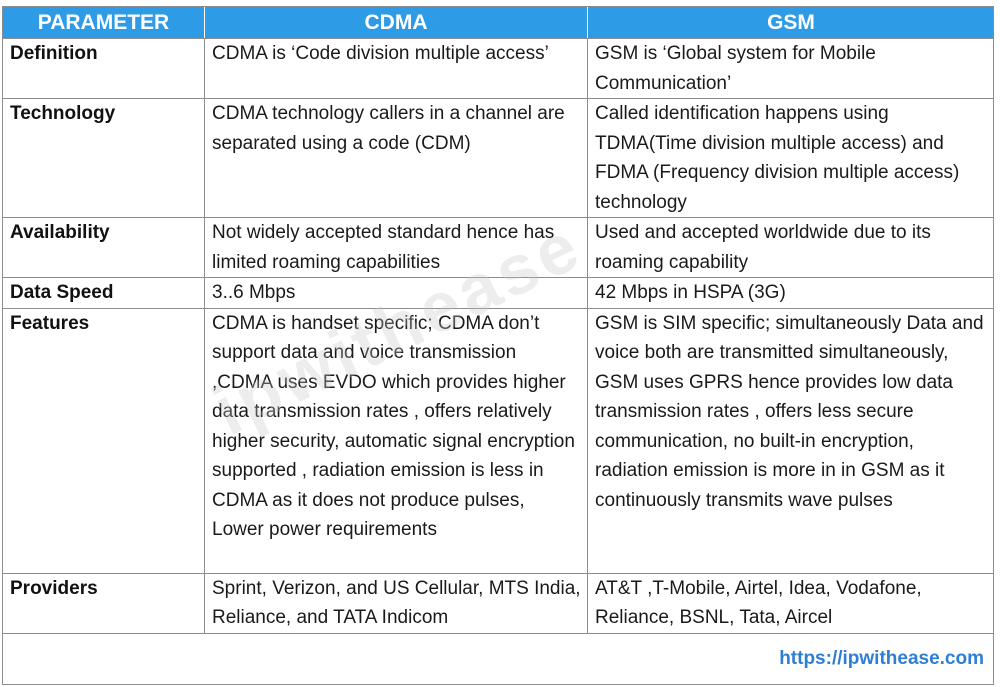  What do you see at coordinates (104, 68) in the screenshot?
I see `parameter-name: Definition` at bounding box center [104, 68].